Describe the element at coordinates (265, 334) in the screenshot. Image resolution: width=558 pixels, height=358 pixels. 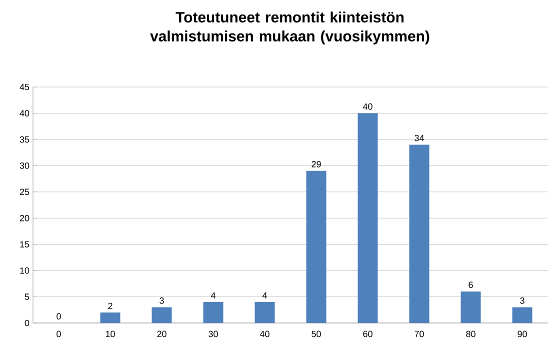
I see `x-tick-label: 40` at that location.